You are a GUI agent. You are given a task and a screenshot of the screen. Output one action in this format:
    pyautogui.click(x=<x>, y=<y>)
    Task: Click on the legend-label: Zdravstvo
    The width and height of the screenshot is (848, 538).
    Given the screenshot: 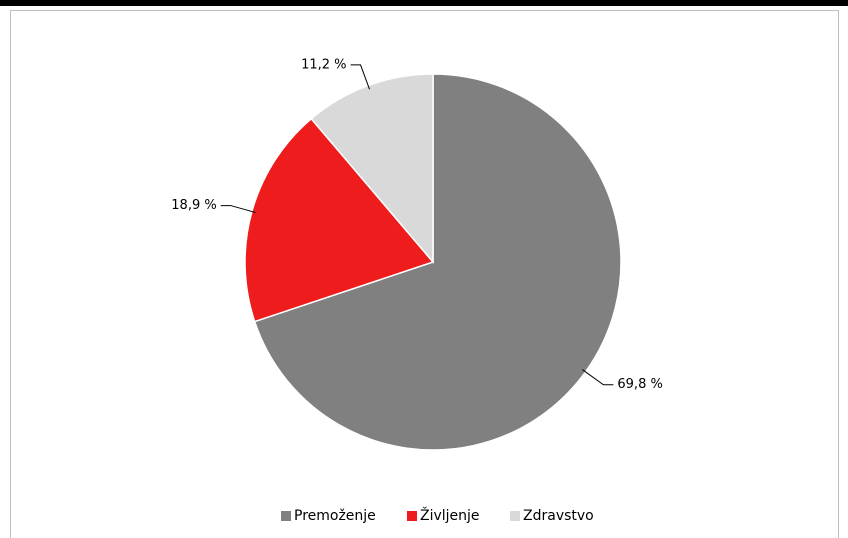 What is the action you would take?
    pyautogui.click(x=558, y=516)
    